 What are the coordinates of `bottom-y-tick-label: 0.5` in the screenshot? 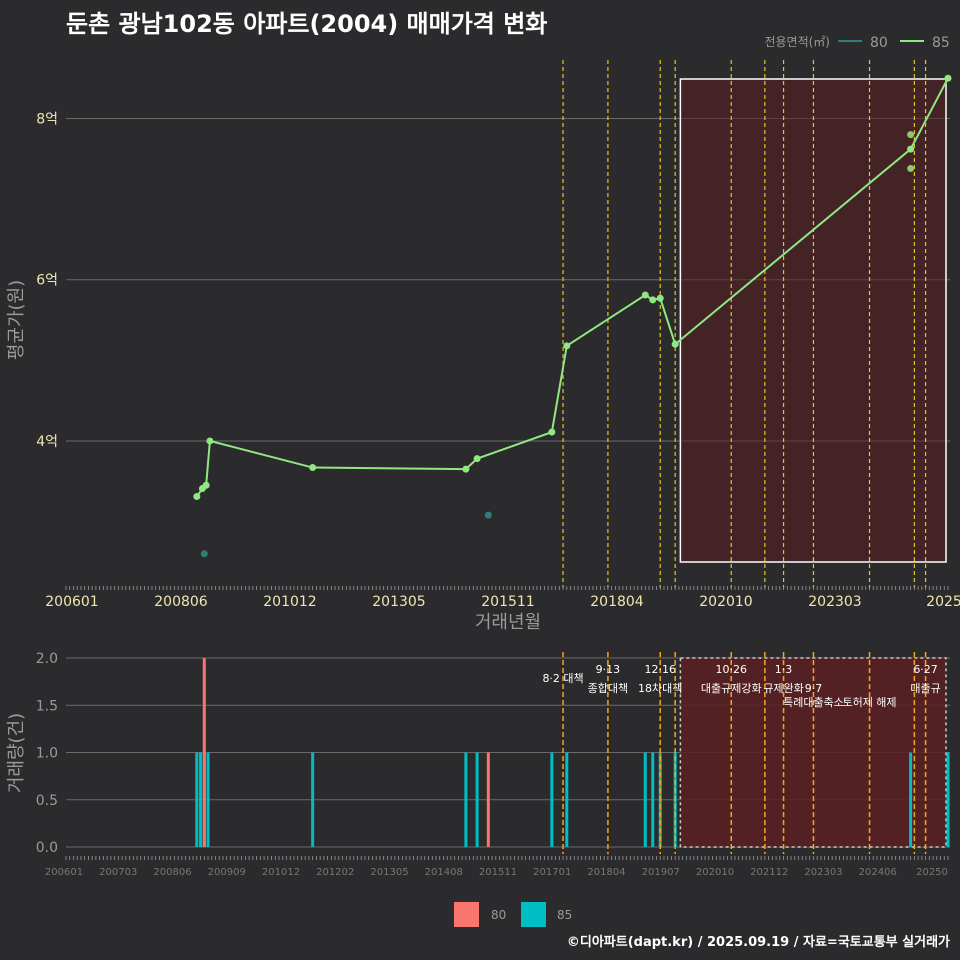 It's located at (47, 801).